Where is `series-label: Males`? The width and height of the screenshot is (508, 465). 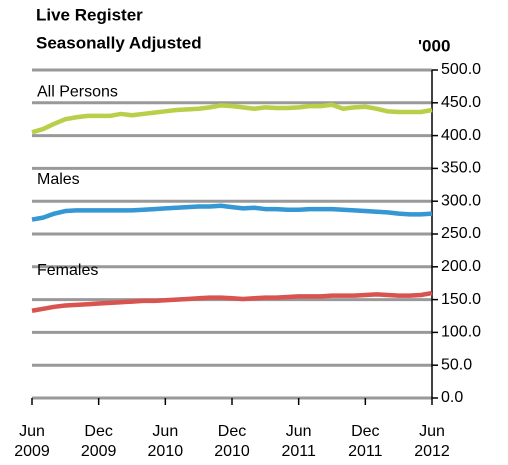
series-label: Males is located at coordinates (58, 179).